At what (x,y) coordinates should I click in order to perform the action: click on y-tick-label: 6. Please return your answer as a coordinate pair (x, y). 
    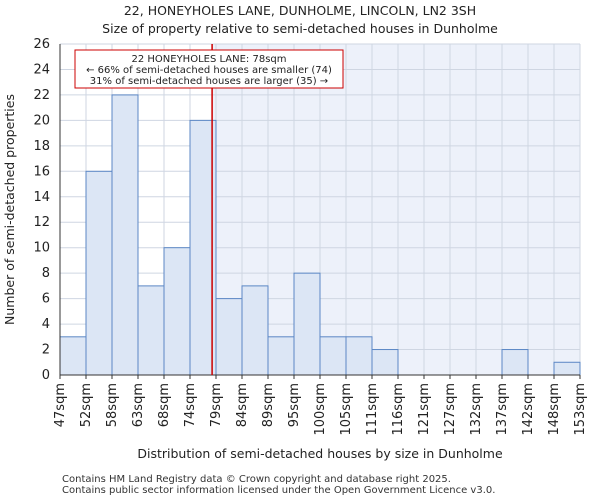
    Looking at the image, I should click on (46, 299).